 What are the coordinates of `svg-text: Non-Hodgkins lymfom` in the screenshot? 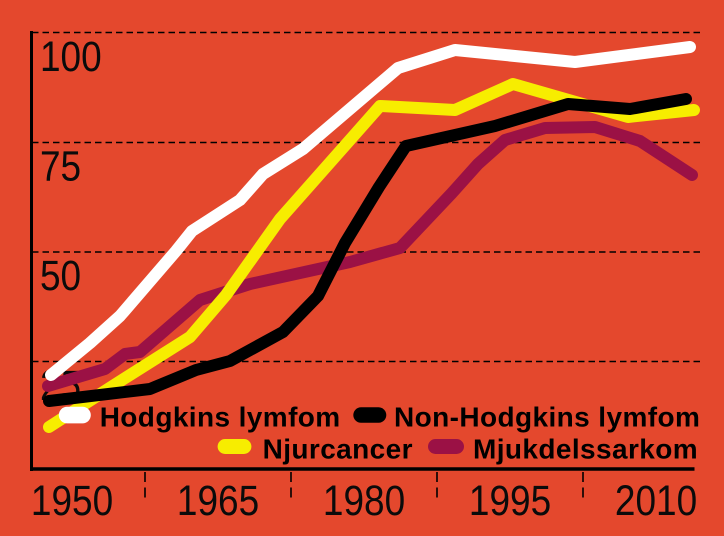 It's located at (547, 417).